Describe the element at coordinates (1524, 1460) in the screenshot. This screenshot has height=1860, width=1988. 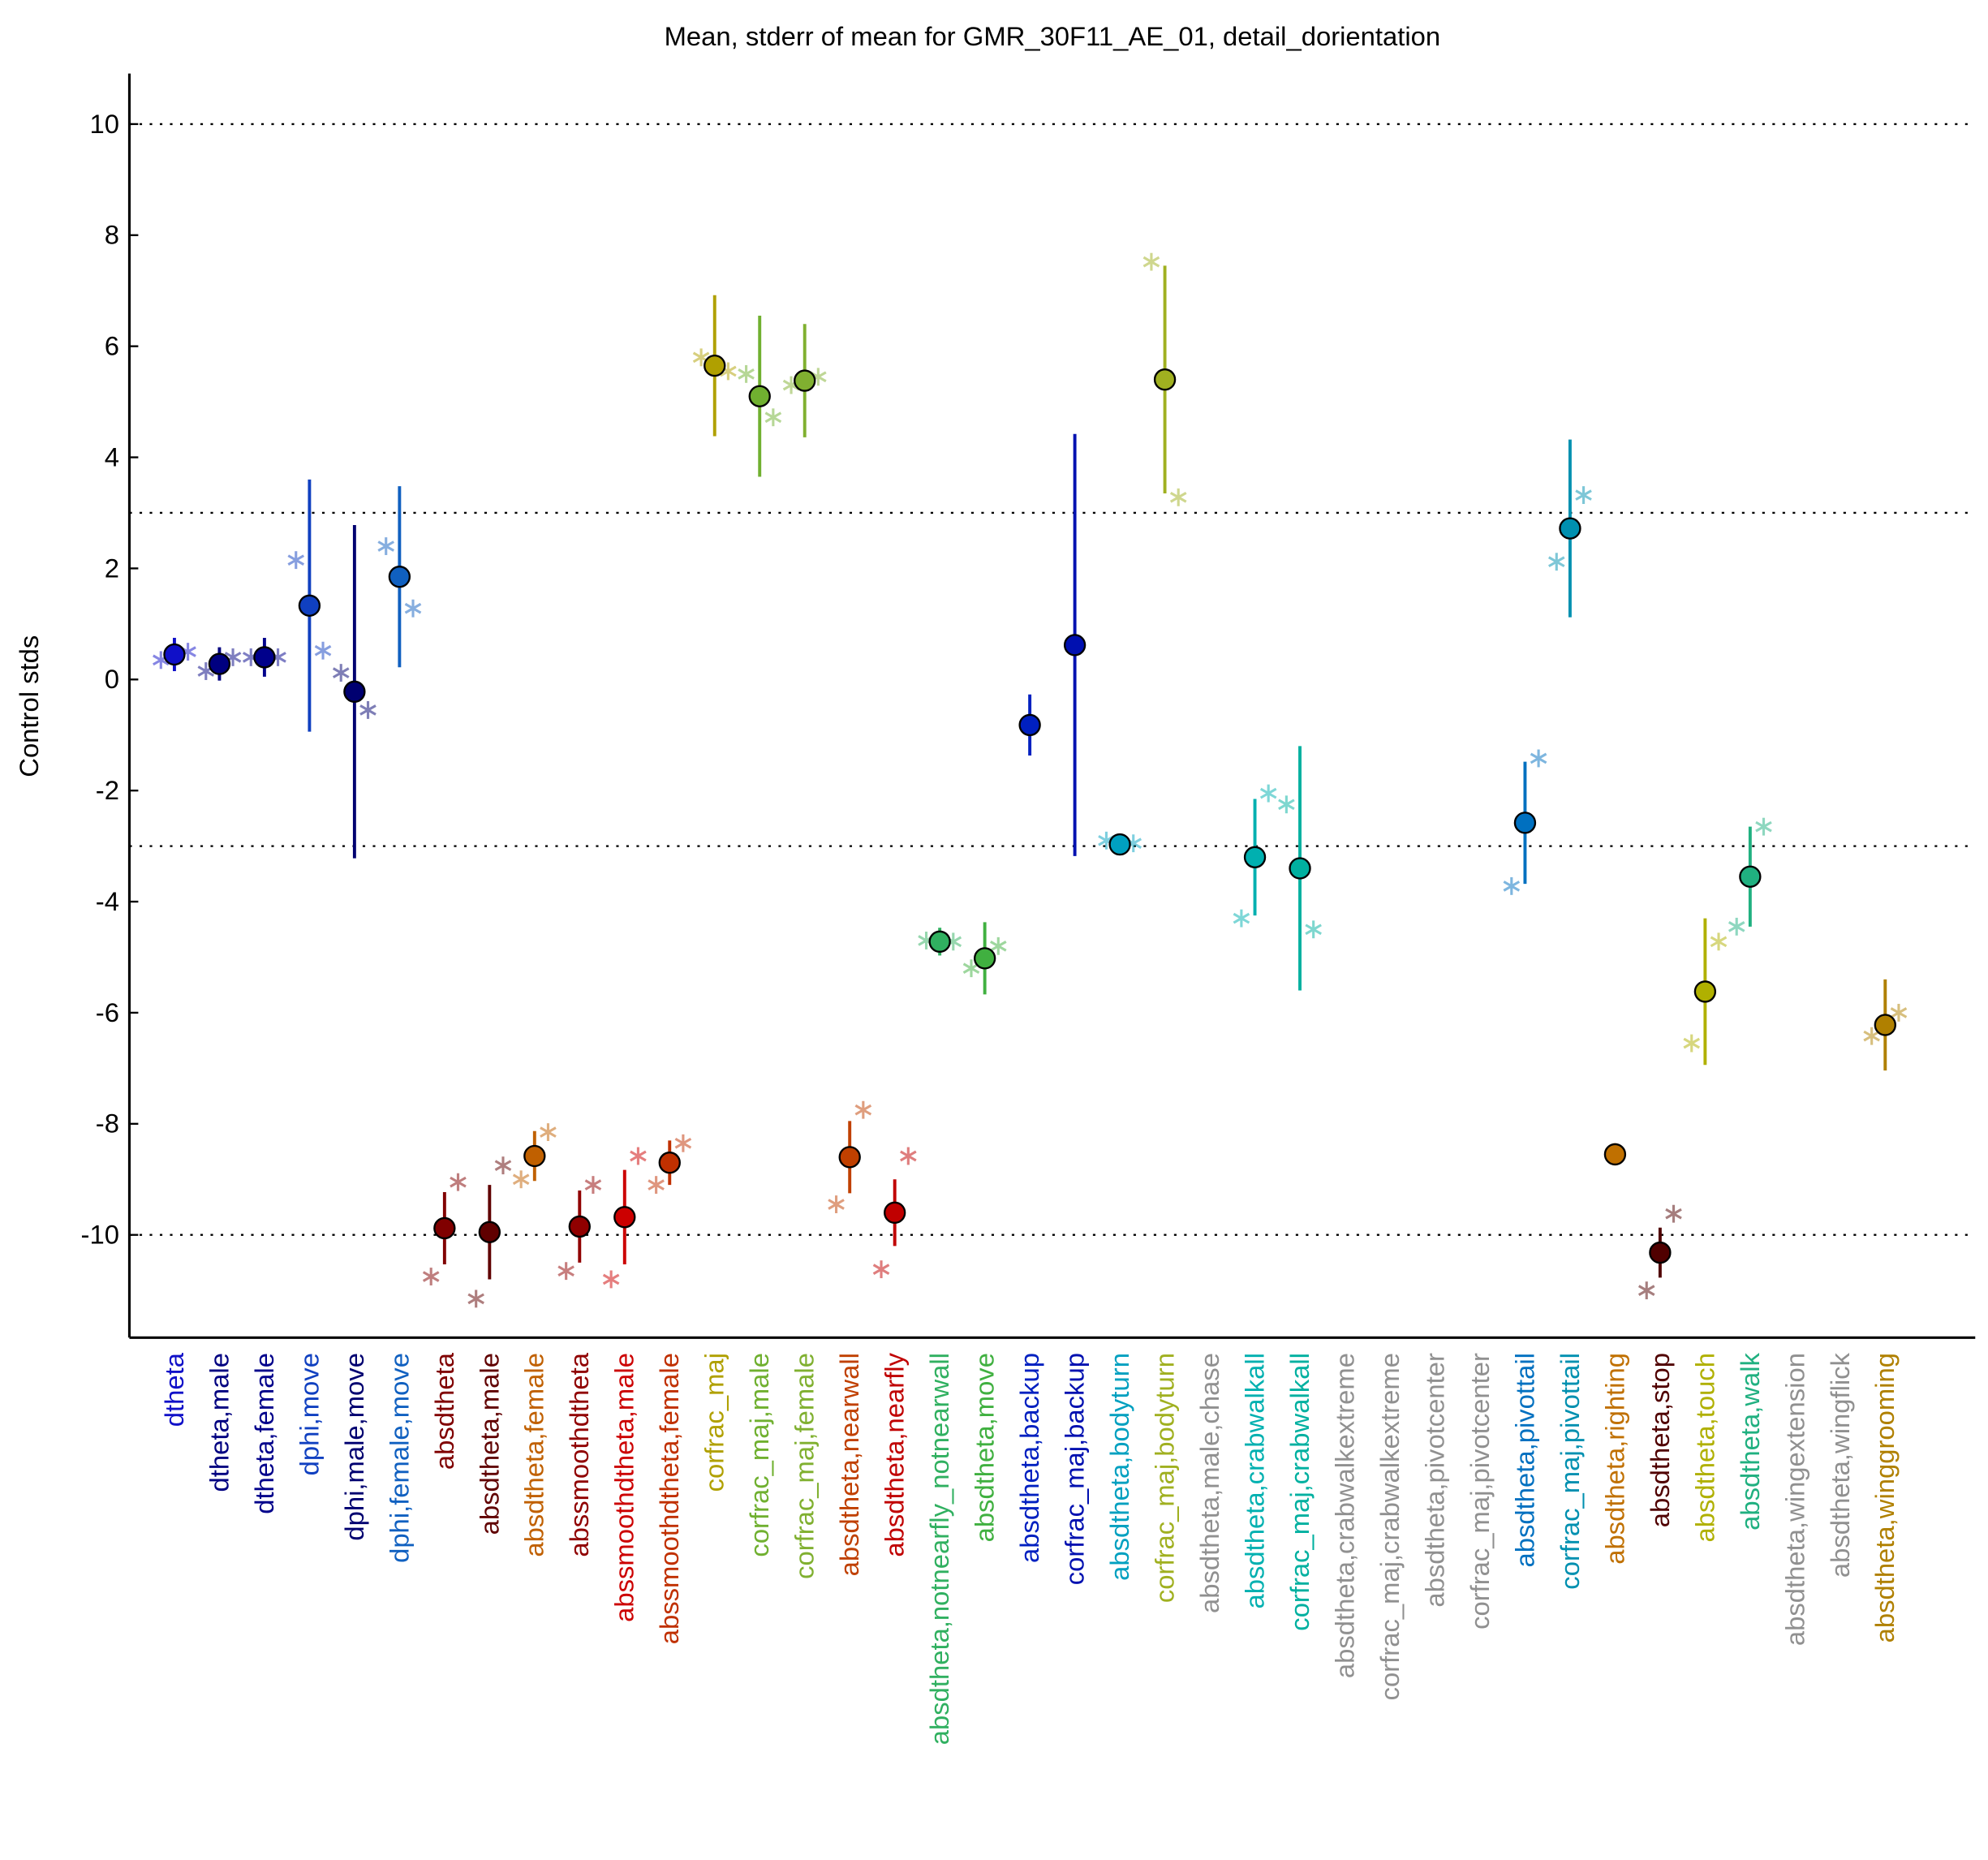
I see `x-tick-label: absdtheta,pivottail` at that location.